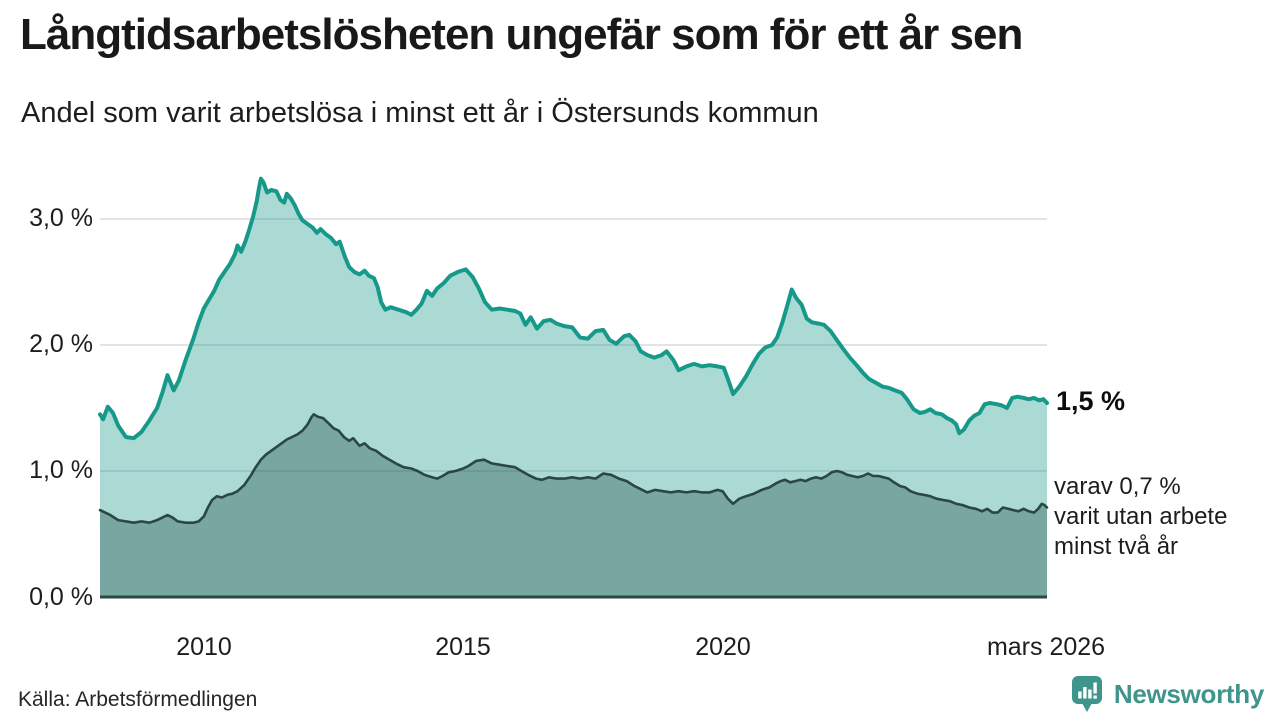  I want to click on newsworthy-bubble-chart-icon, so click(1086, 694).